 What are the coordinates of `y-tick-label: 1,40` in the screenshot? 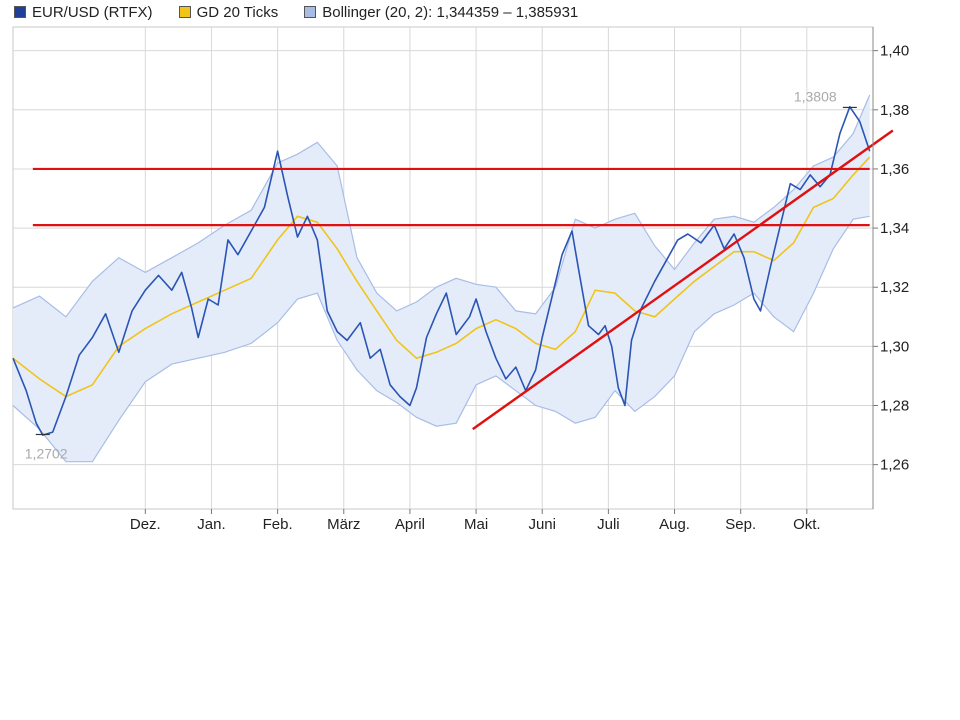 It's located at (894, 51).